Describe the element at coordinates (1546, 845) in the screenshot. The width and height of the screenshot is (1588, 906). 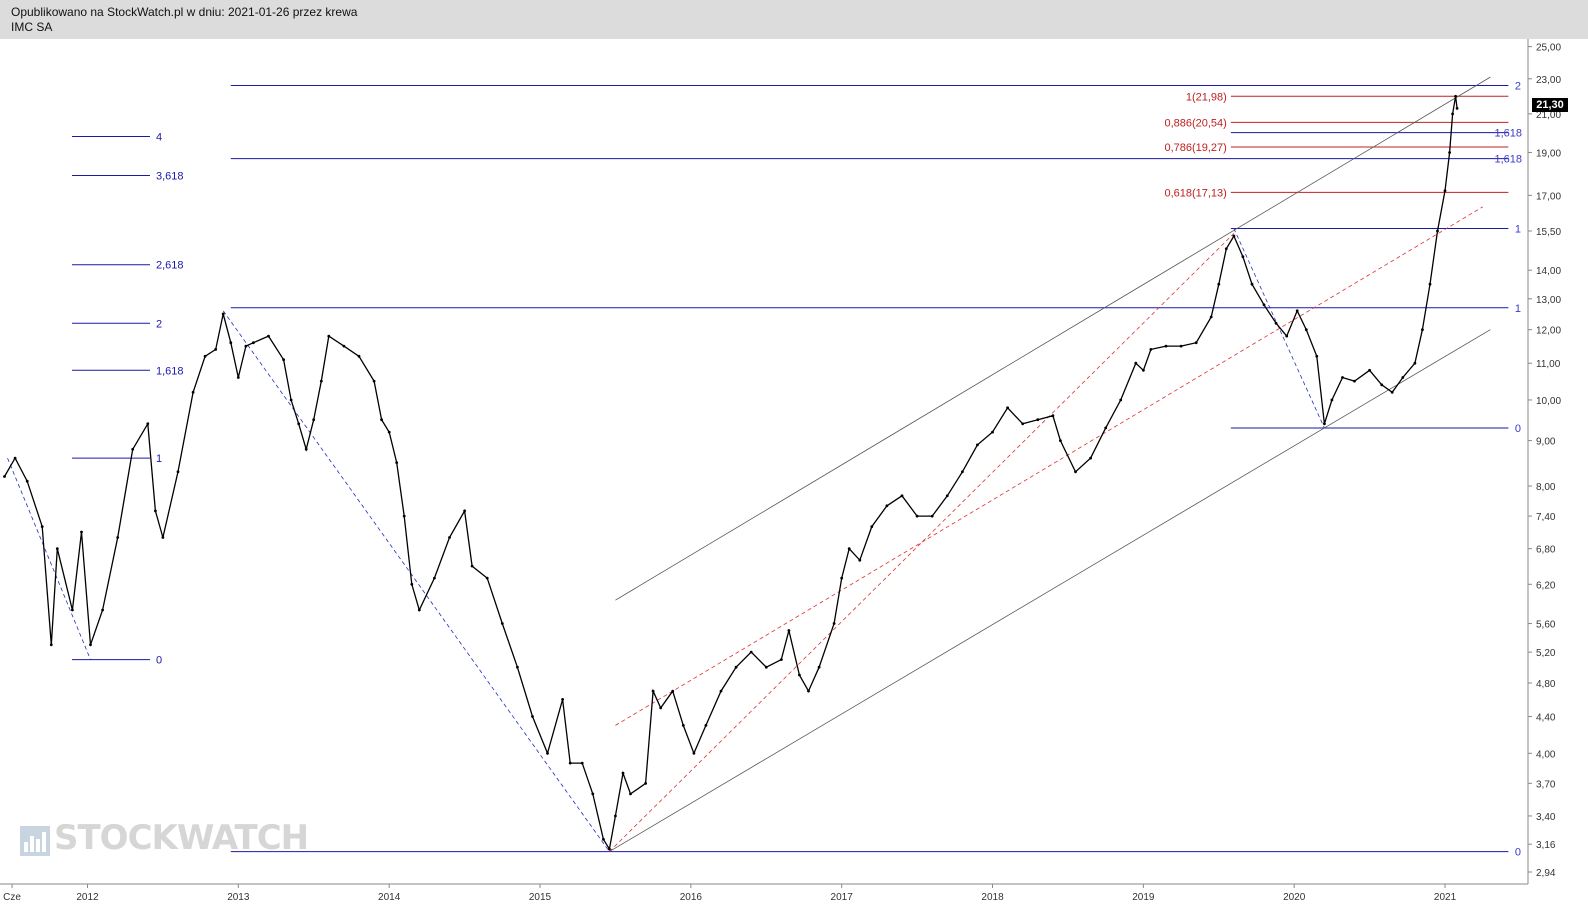
I see `y-tick-label: 3,16` at that location.